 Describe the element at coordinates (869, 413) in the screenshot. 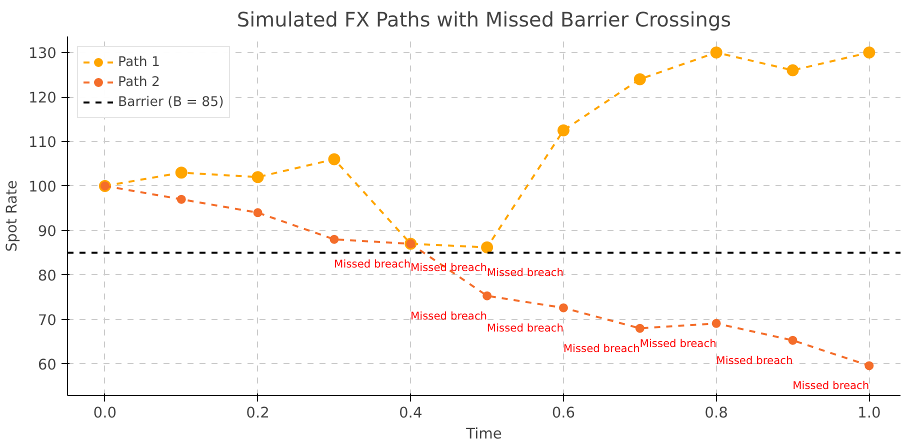

I see `x-tick-label: 1.0` at that location.